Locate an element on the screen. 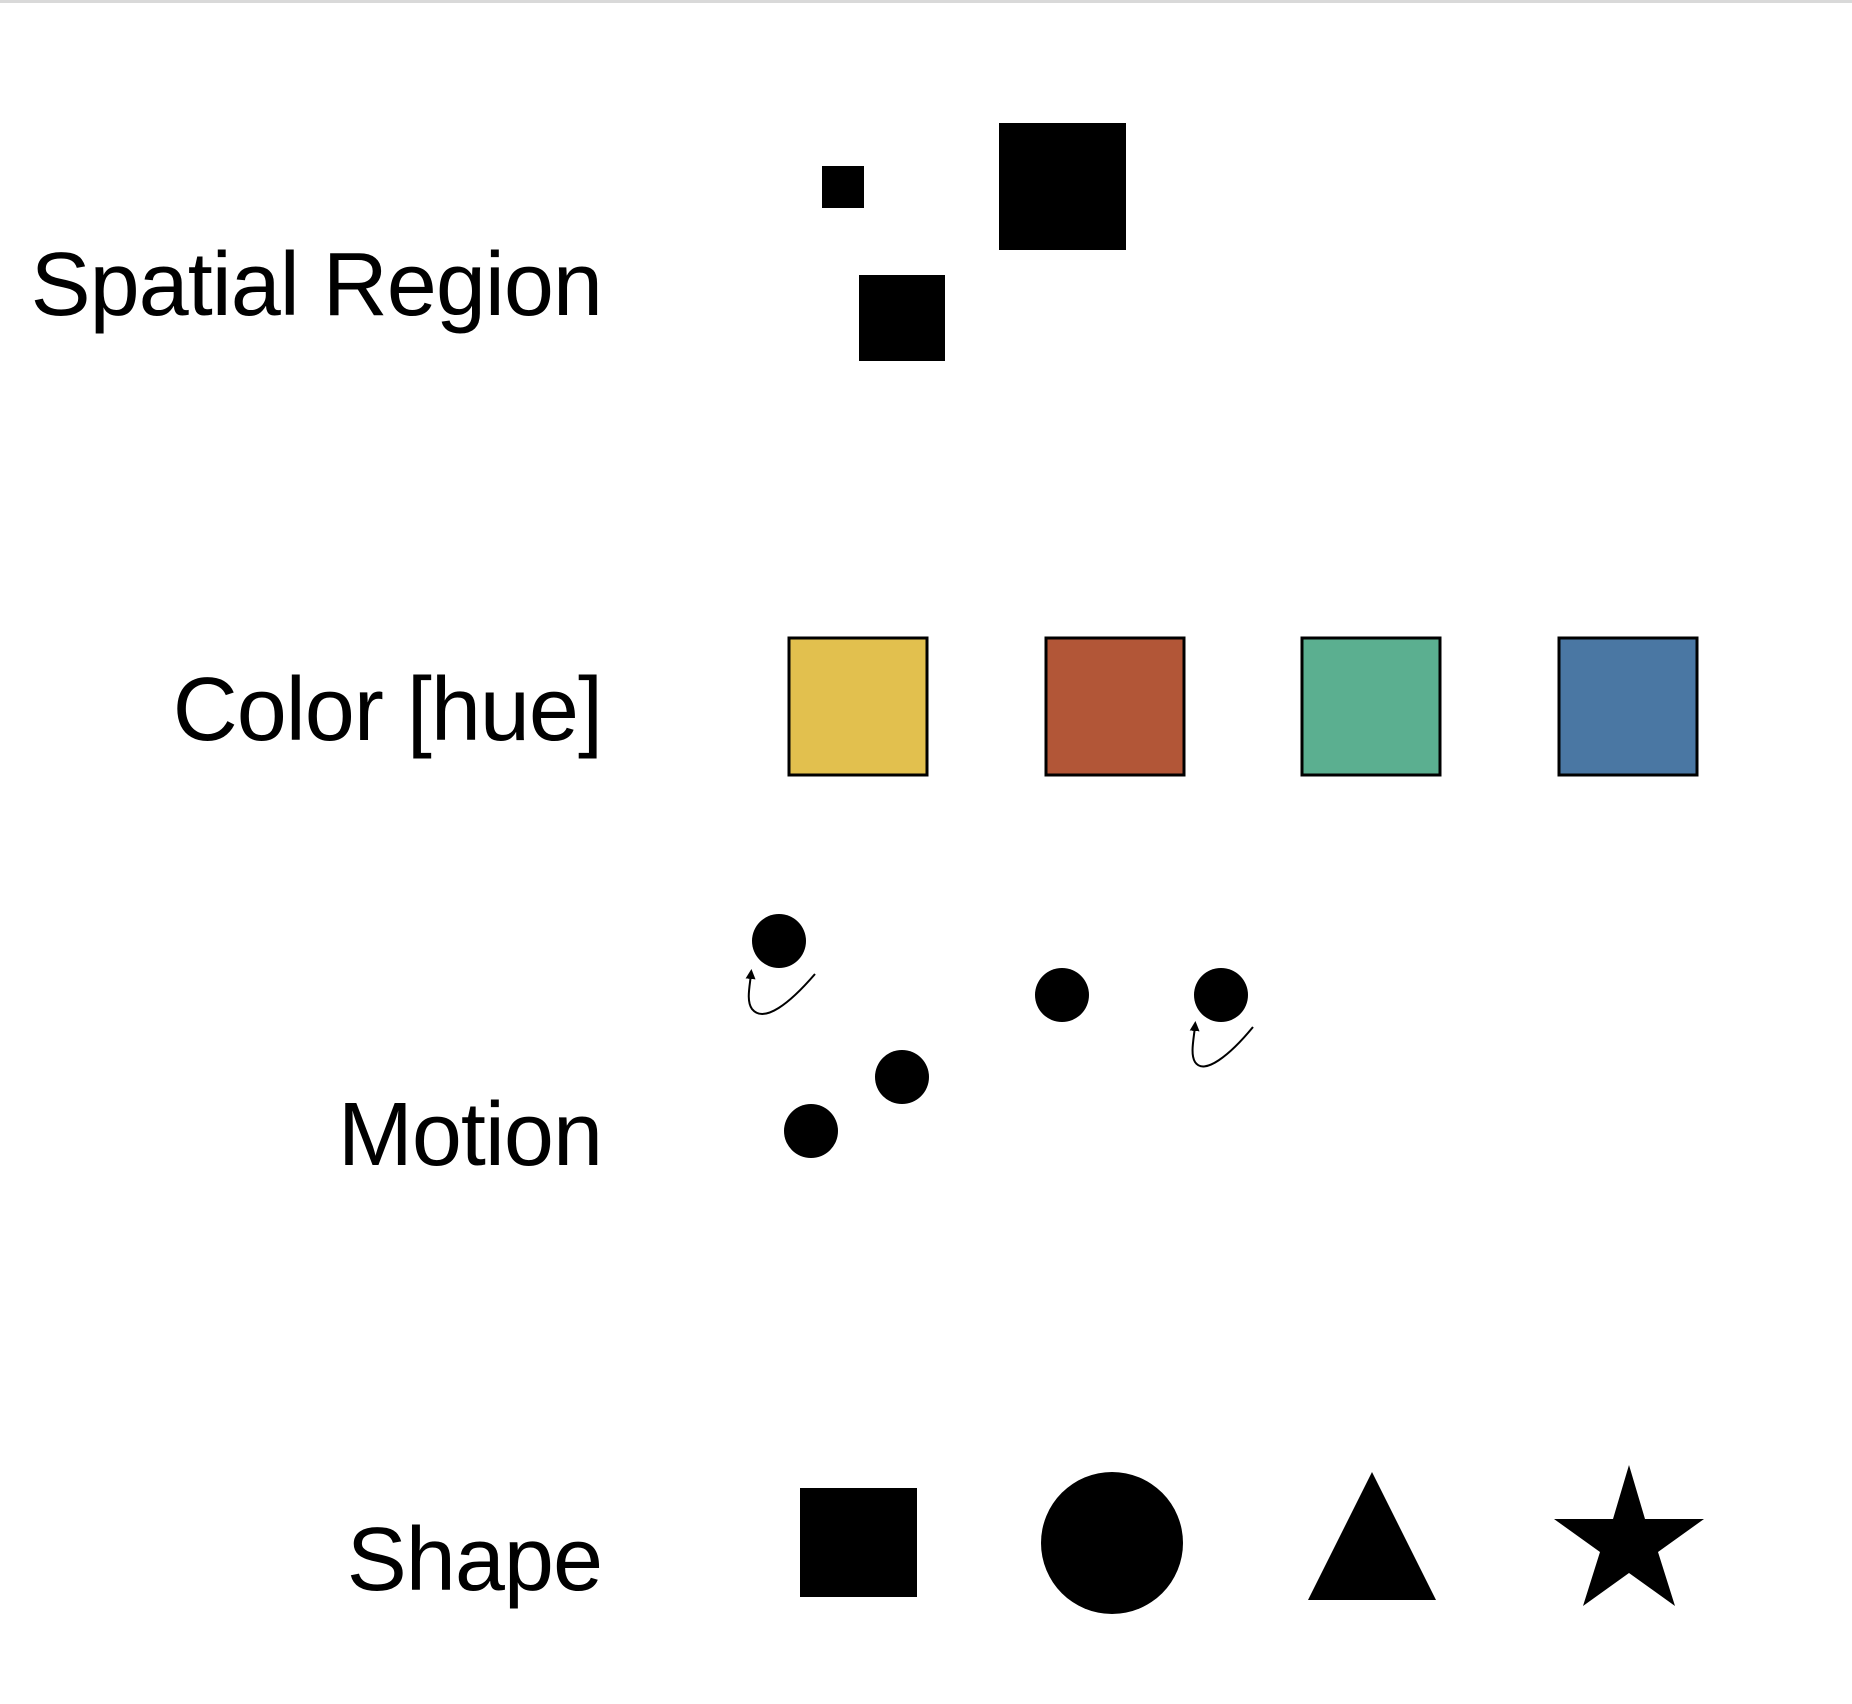 Image resolution: width=1852 pixels, height=1704 pixels. motion-label: Motion is located at coordinates (470, 1135).